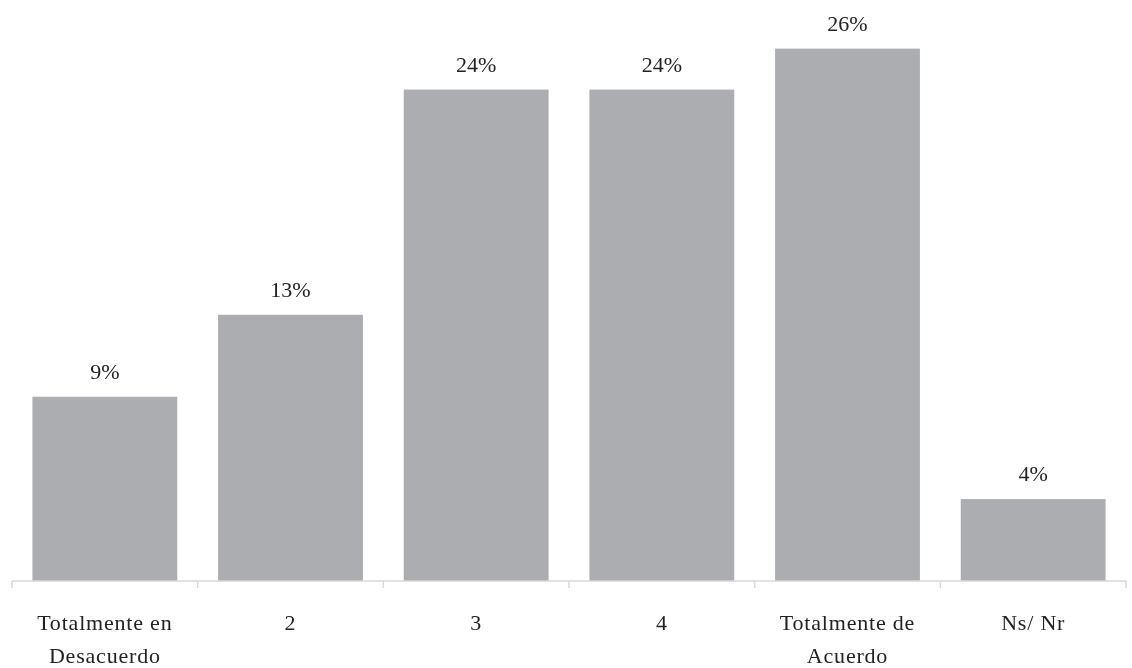 This screenshot has height=668, width=1132. Describe the element at coordinates (1033, 622) in the screenshot. I see `x-tick-label: Ns/ Nr` at that location.